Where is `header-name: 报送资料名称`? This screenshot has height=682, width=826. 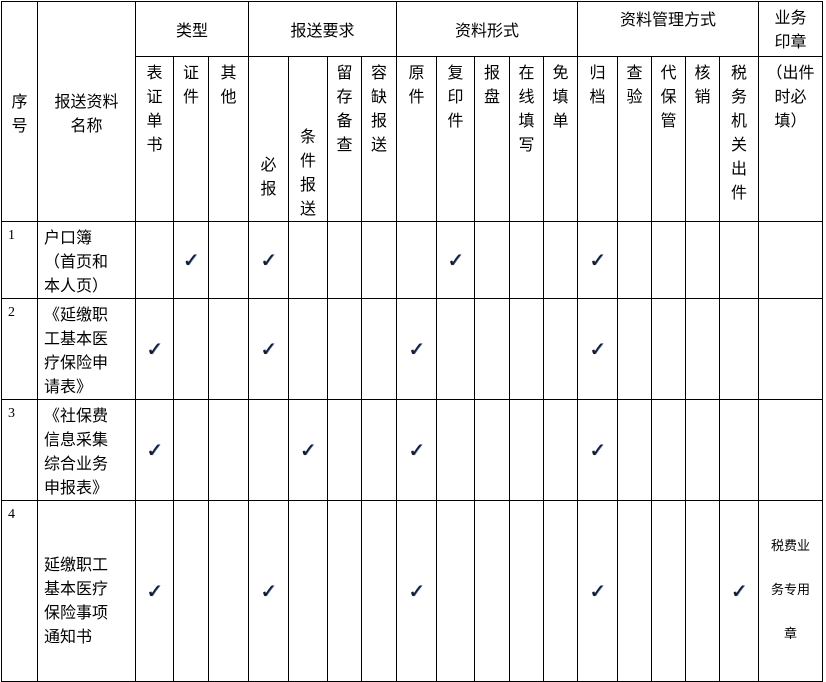
header-name: 报送资料名称 is located at coordinates (86, 111).